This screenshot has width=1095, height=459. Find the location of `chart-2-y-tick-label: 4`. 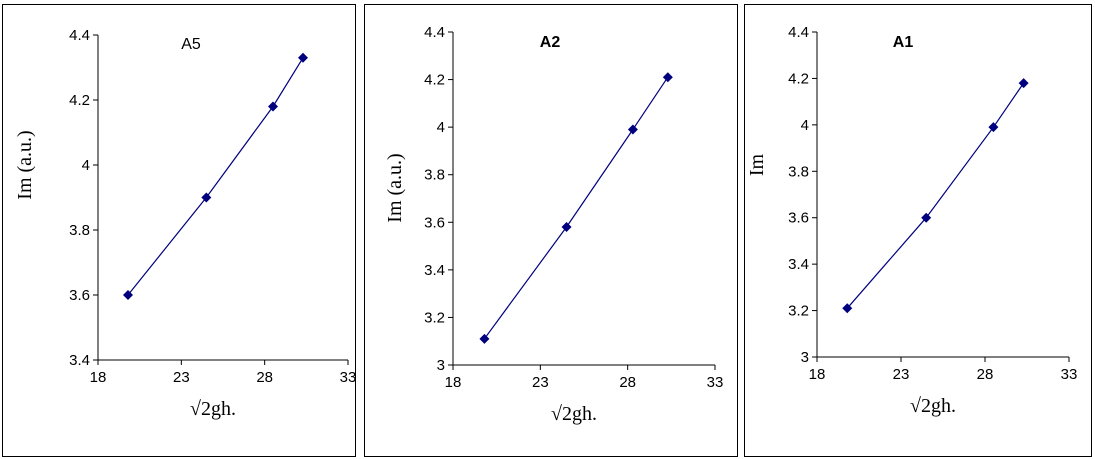

chart-2-y-tick-label: 4 is located at coordinates (805, 125).